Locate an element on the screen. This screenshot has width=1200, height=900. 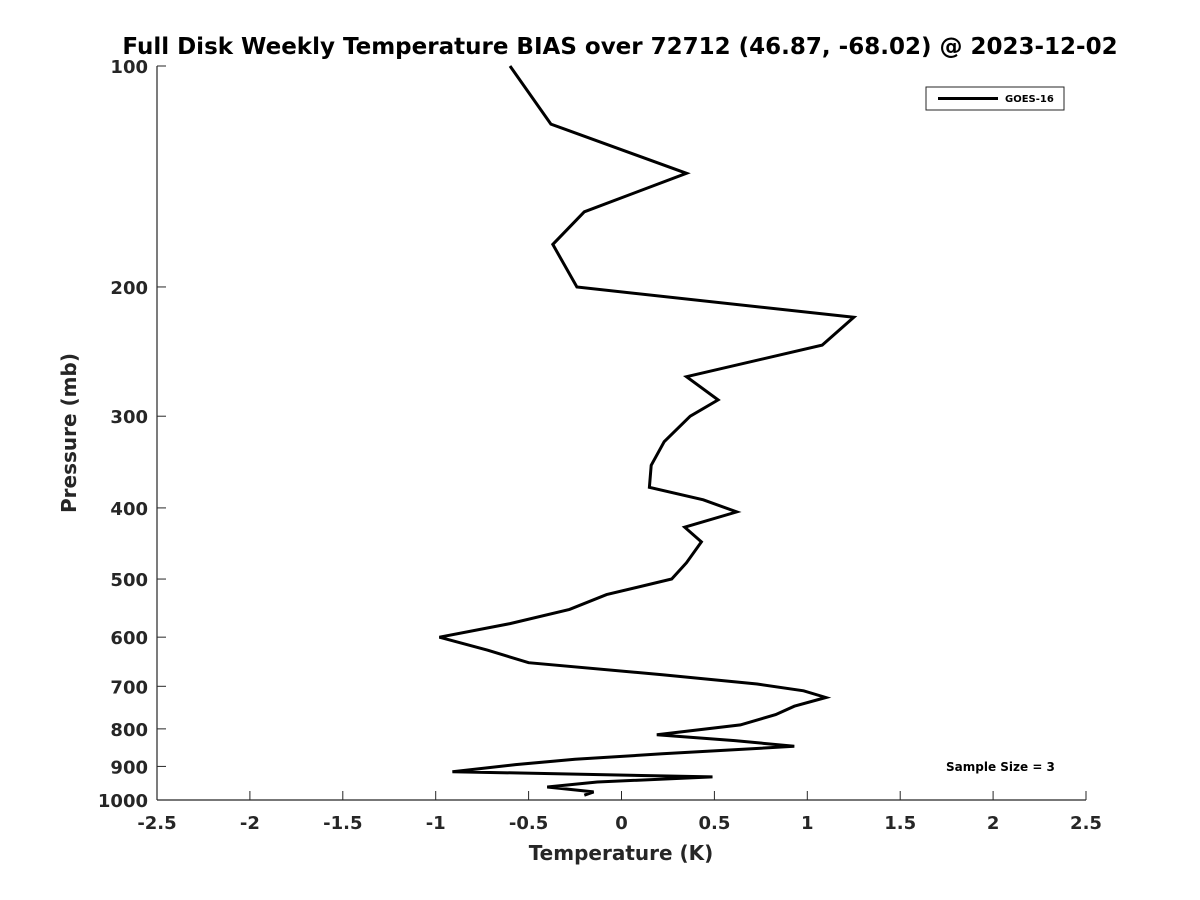
x-tick-label: 0.5 is located at coordinates (714, 823).